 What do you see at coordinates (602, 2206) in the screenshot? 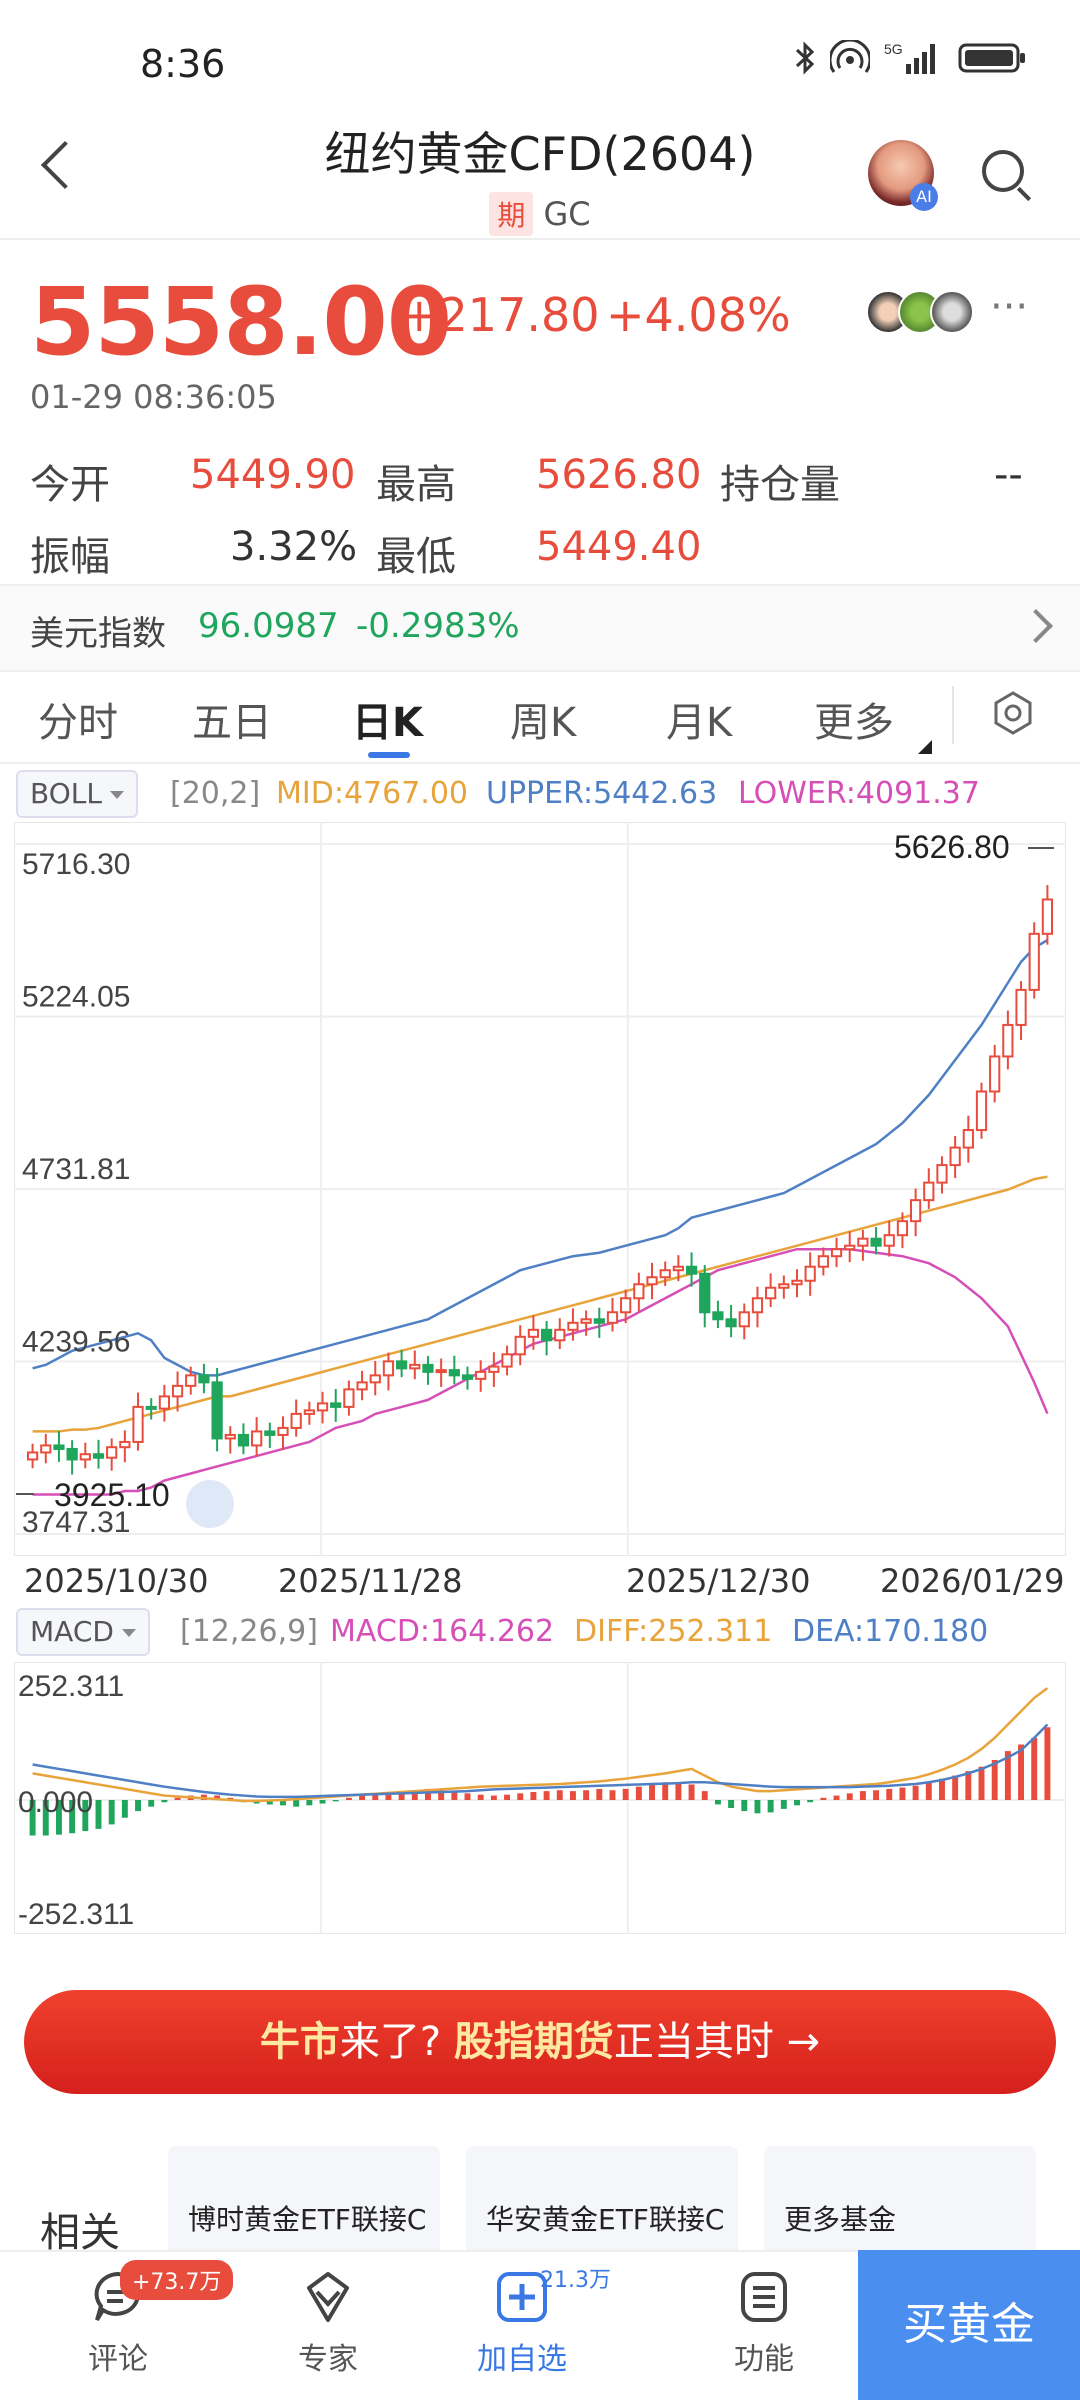
I see `fund-card-2: 华安黄金ETF联接C` at bounding box center [602, 2206].